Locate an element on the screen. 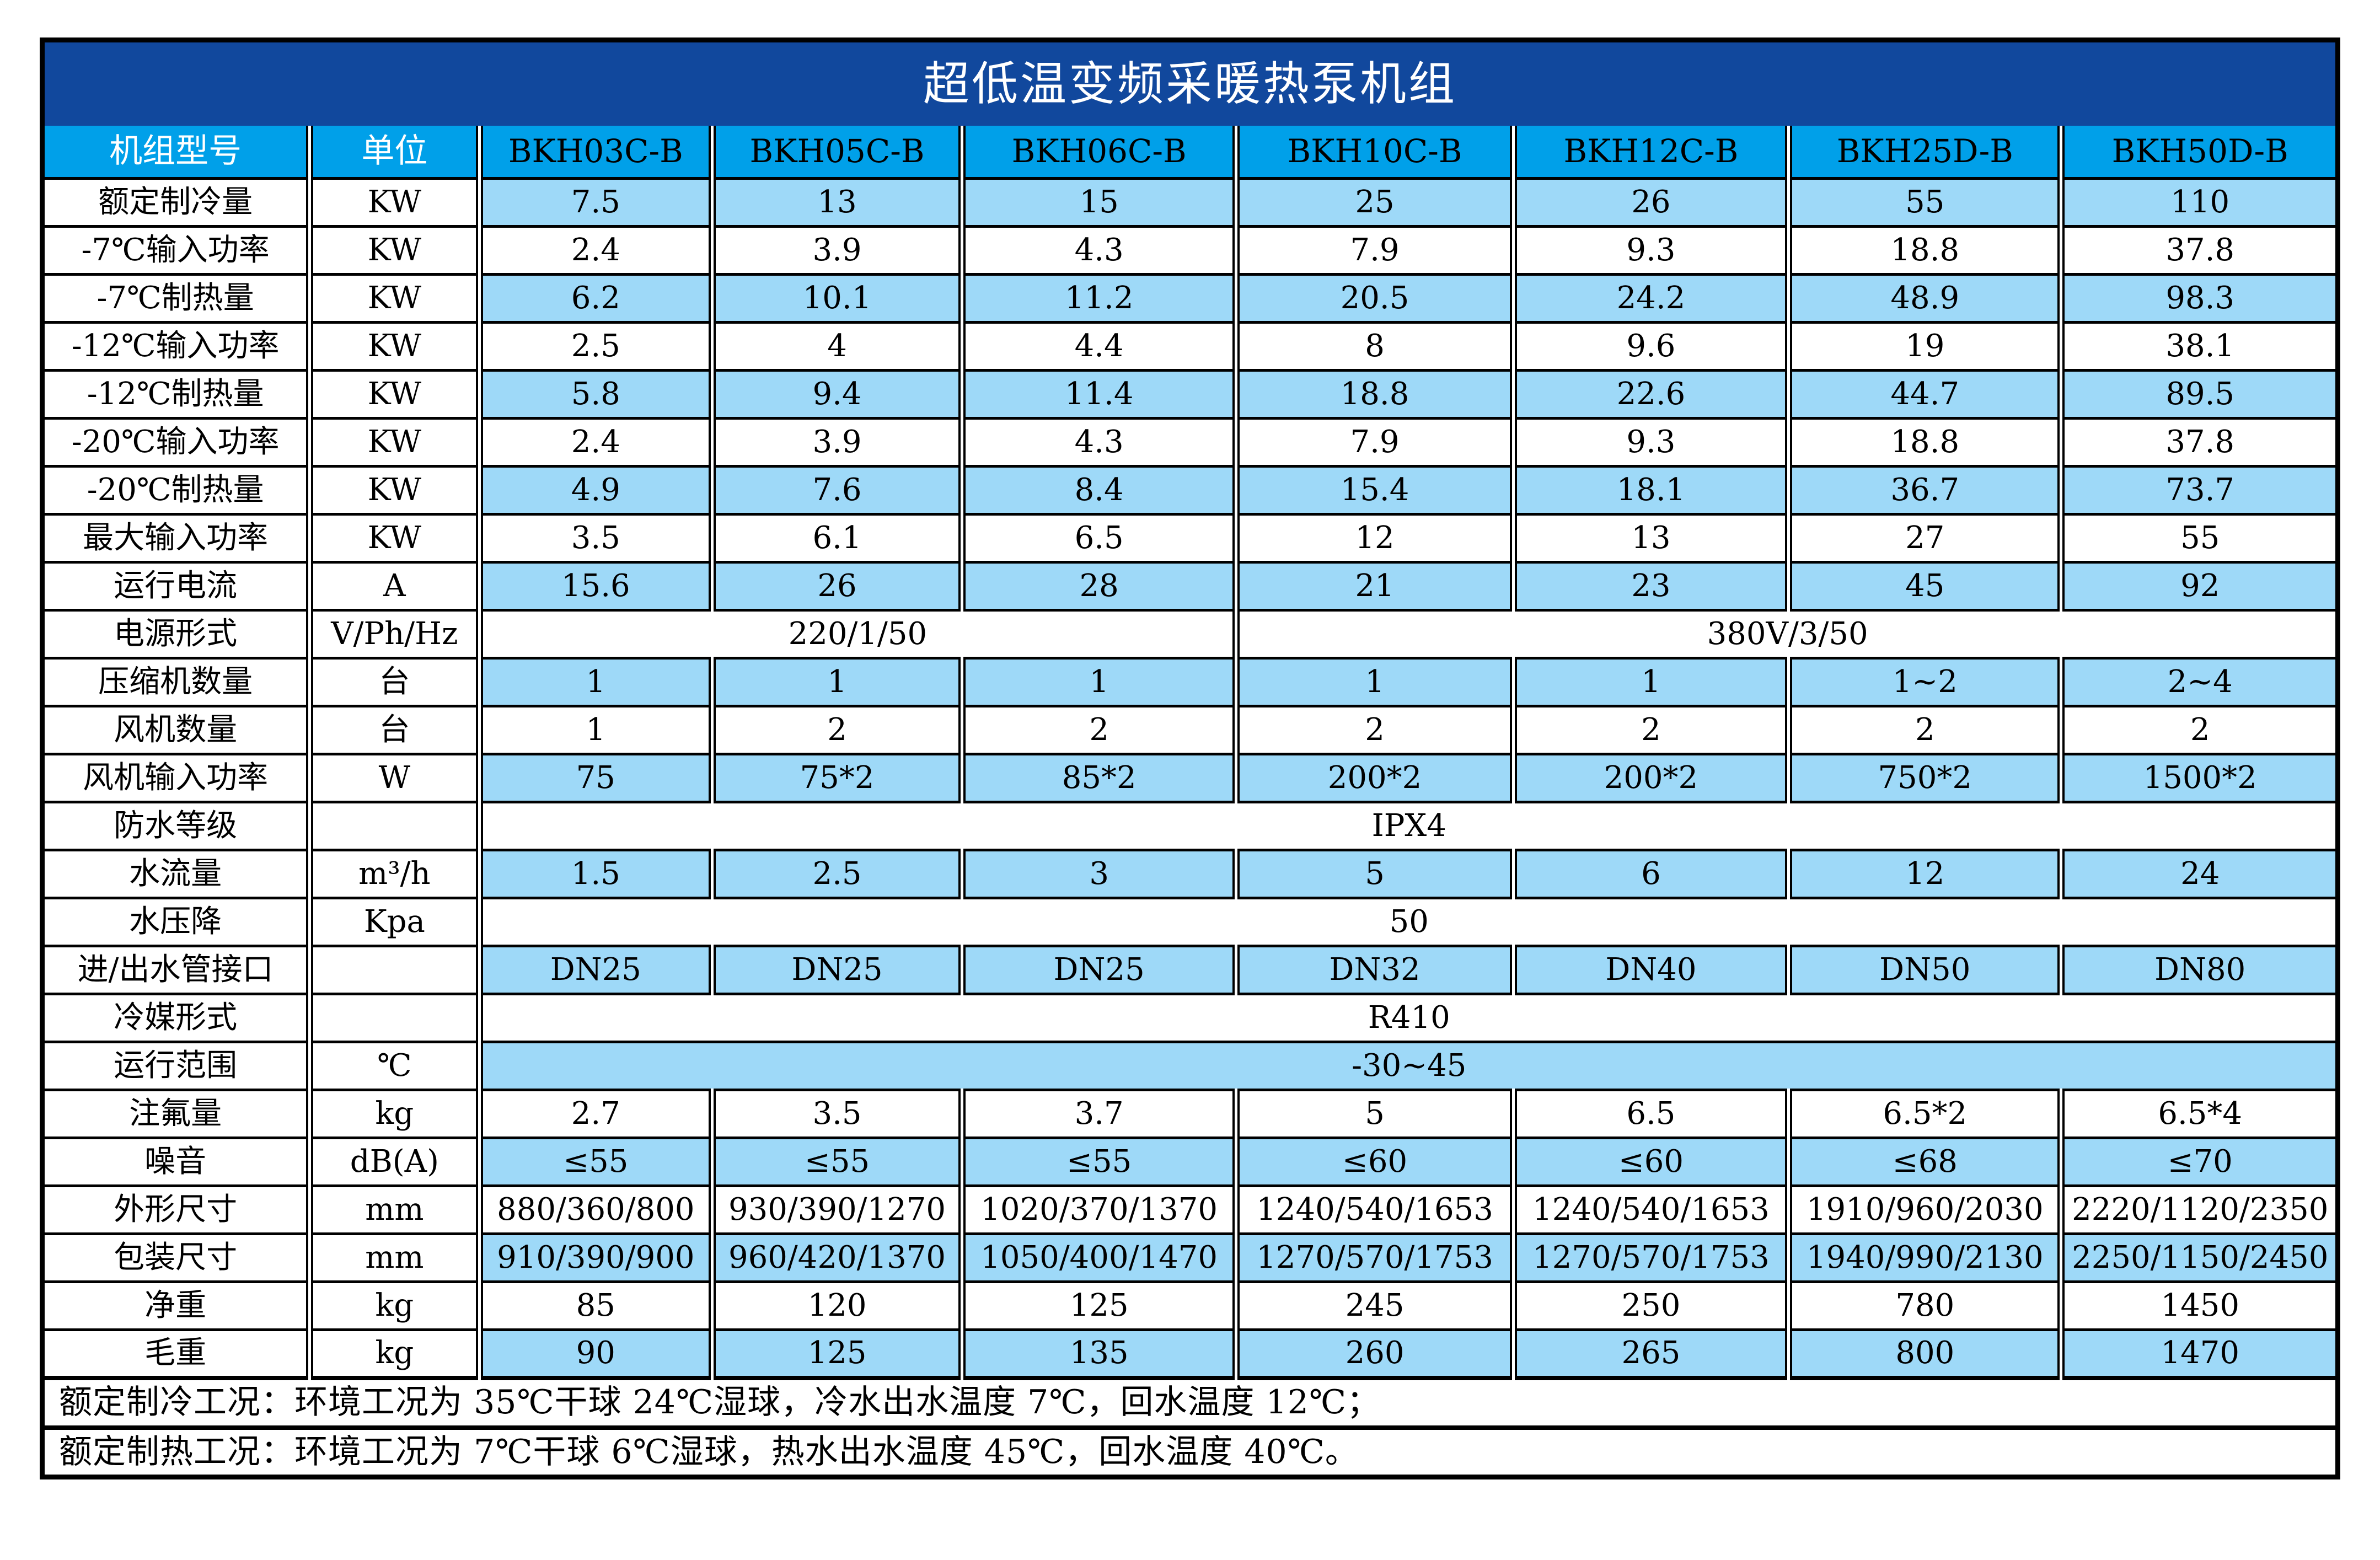  value-cell: 15.6 is located at coordinates (593, 585).